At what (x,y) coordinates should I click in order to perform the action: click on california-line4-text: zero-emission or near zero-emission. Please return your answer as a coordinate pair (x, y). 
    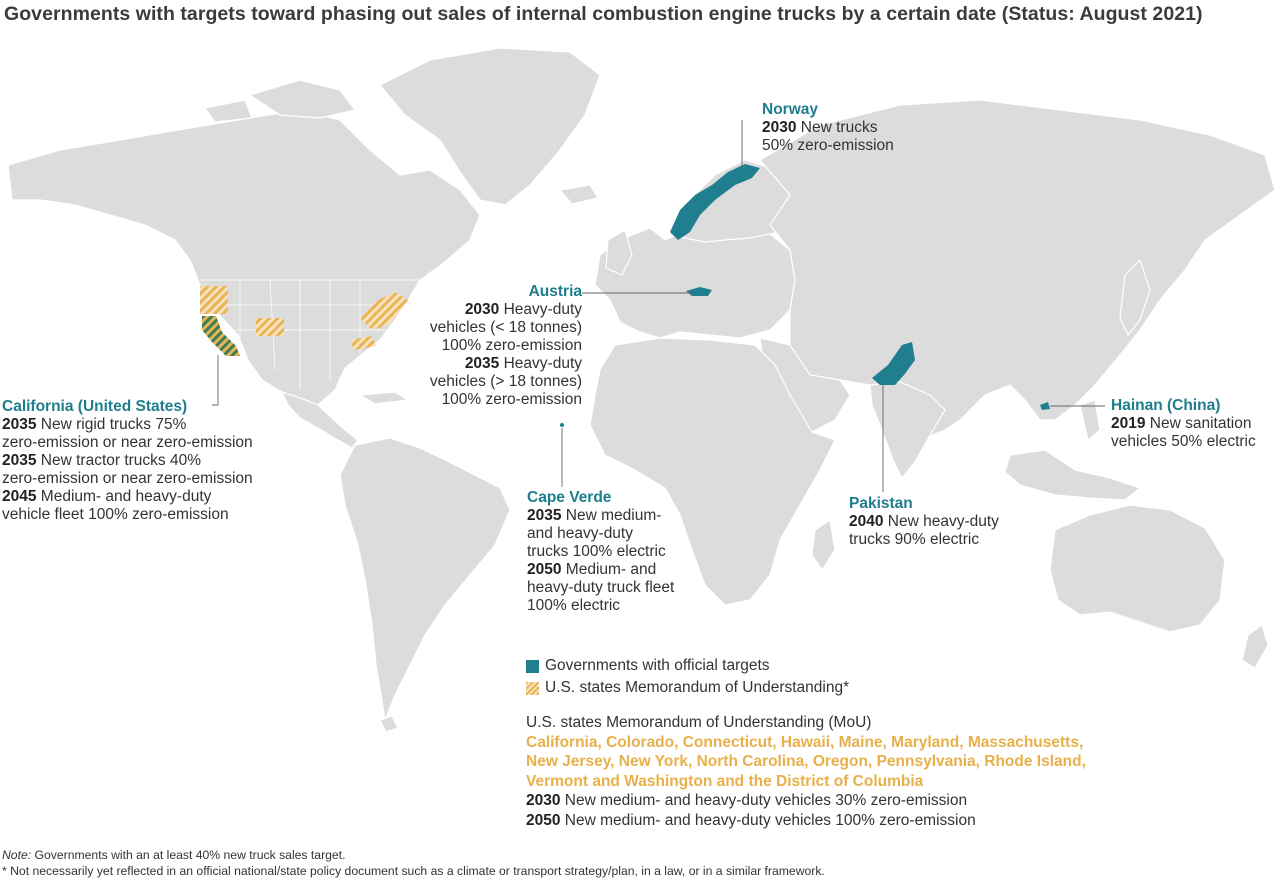
    Looking at the image, I should click on (127, 478).